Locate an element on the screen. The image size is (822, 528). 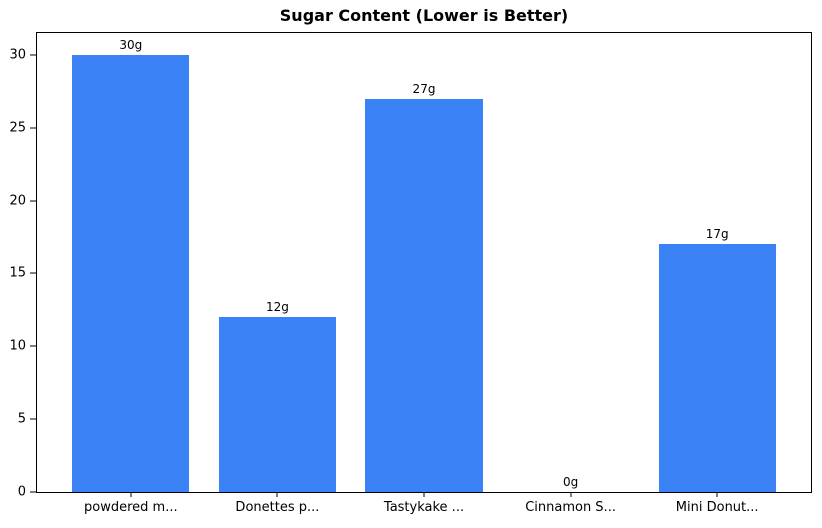
bar-value-label: 0g is located at coordinates (570, 482).